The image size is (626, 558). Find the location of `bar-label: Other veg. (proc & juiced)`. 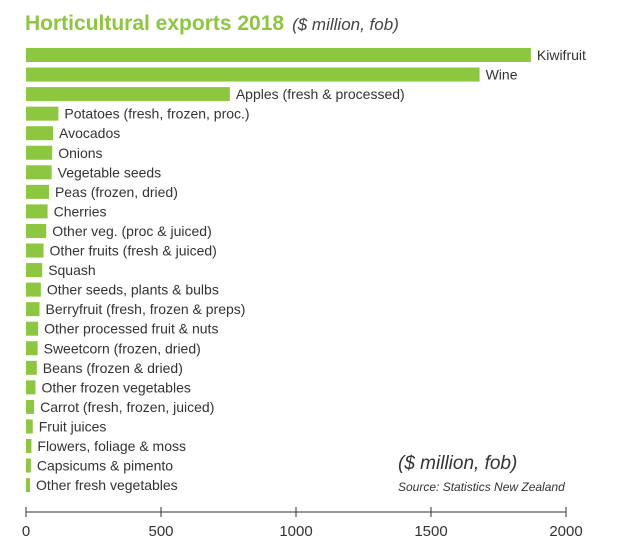

bar-label: Other veg. (proc & juiced) is located at coordinates (132, 231).